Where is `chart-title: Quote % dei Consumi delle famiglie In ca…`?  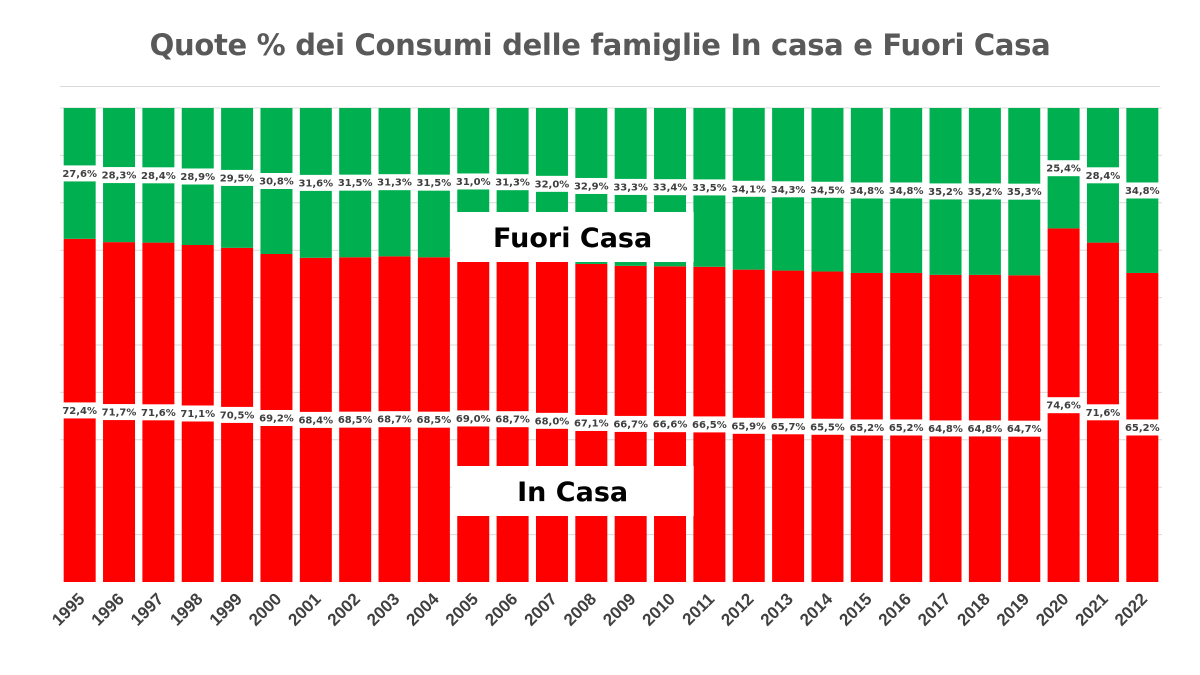 chart-title: Quote % dei Consumi delle famiglie In ca… is located at coordinates (600, 45).